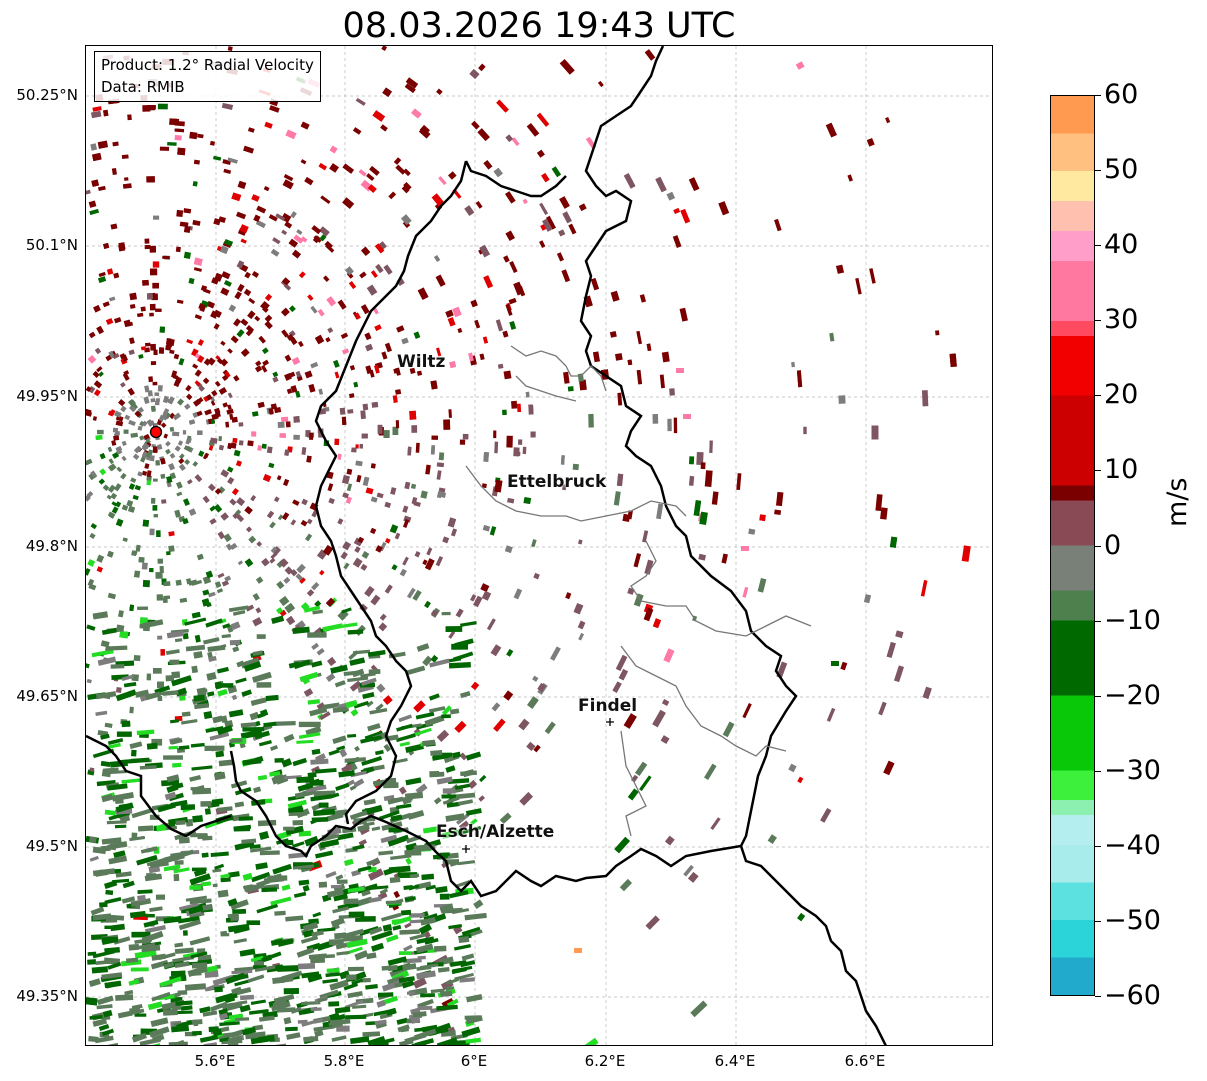 Image resolution: width=1207 pixels, height=1081 pixels. Describe the element at coordinates (813, 945) in the screenshot. I see `country-border-south` at that location.